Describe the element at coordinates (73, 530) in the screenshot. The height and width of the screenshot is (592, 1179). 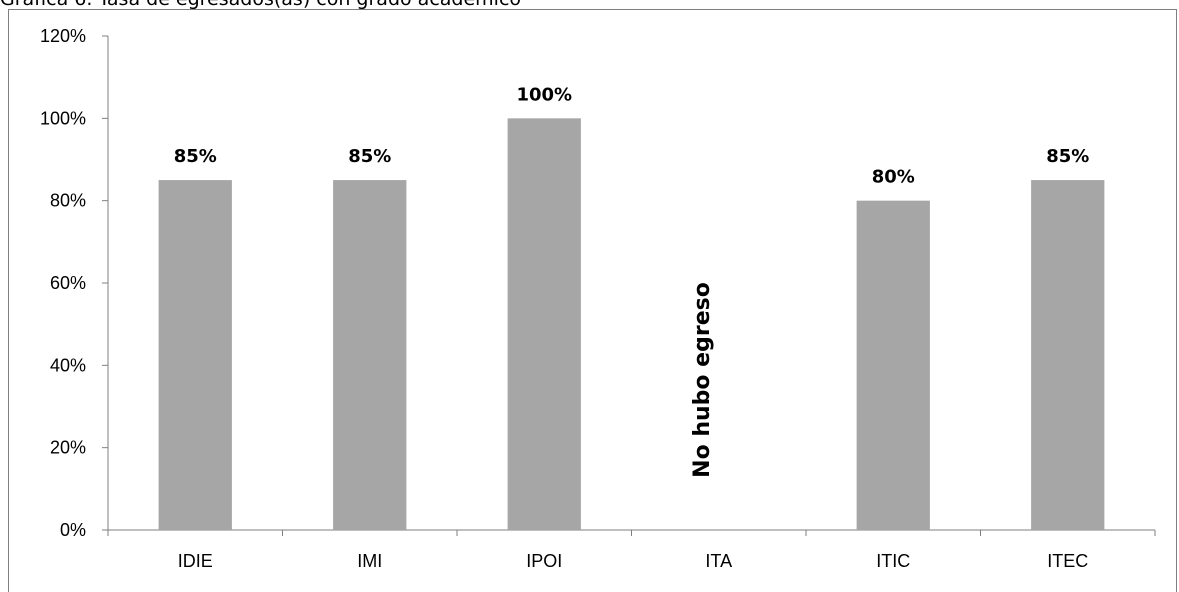
I see `y-tick-label: 0%` at that location.